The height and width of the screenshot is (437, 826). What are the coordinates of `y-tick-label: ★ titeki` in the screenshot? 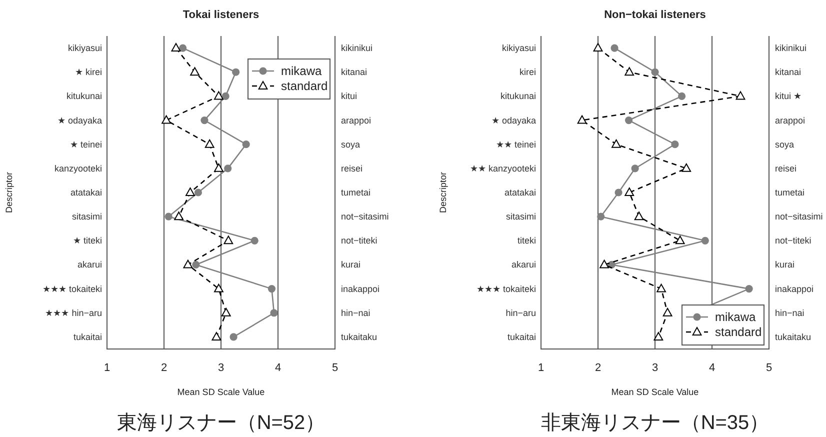 It's located at (87, 241).